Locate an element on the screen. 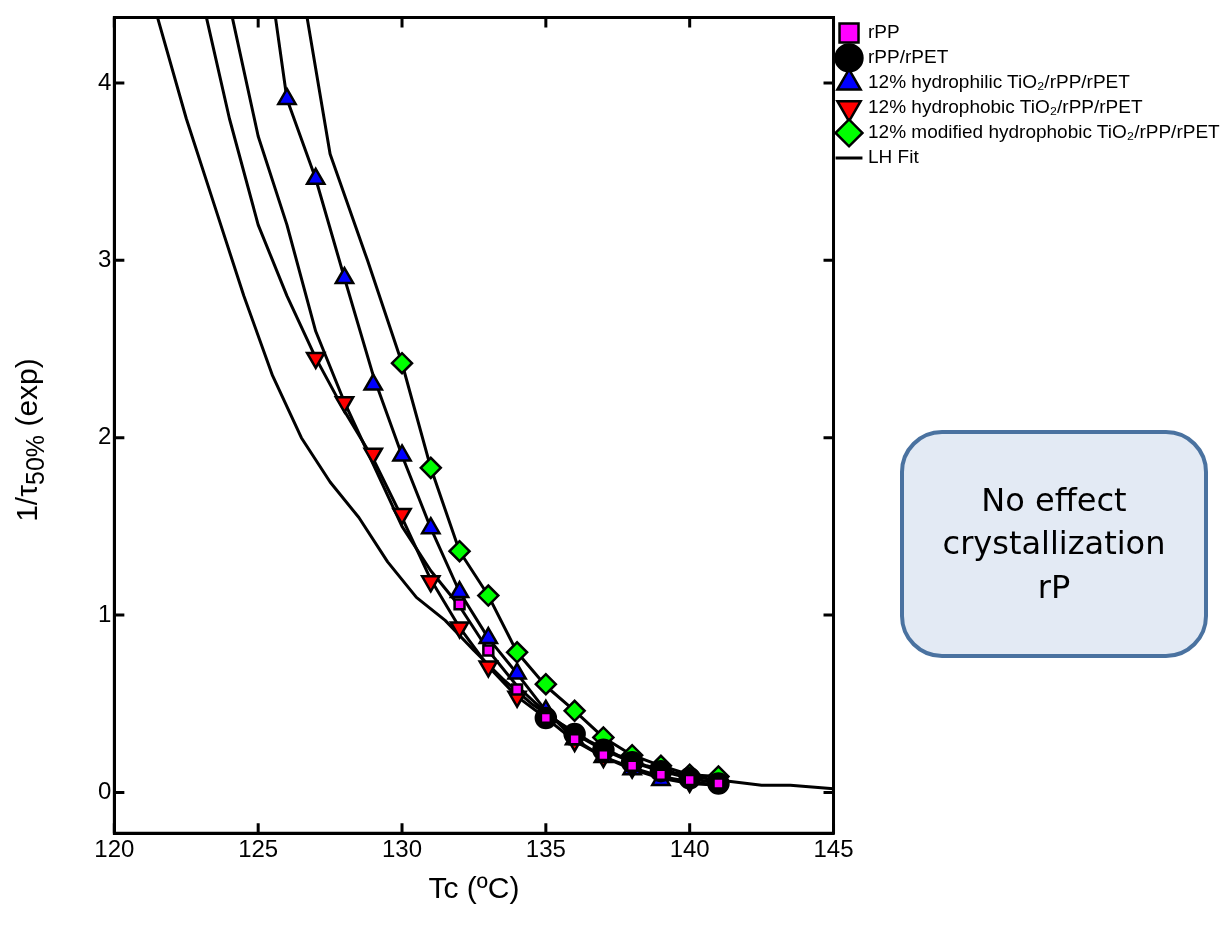 The image size is (1230, 932). legend-label: rPP is located at coordinates (884, 32).